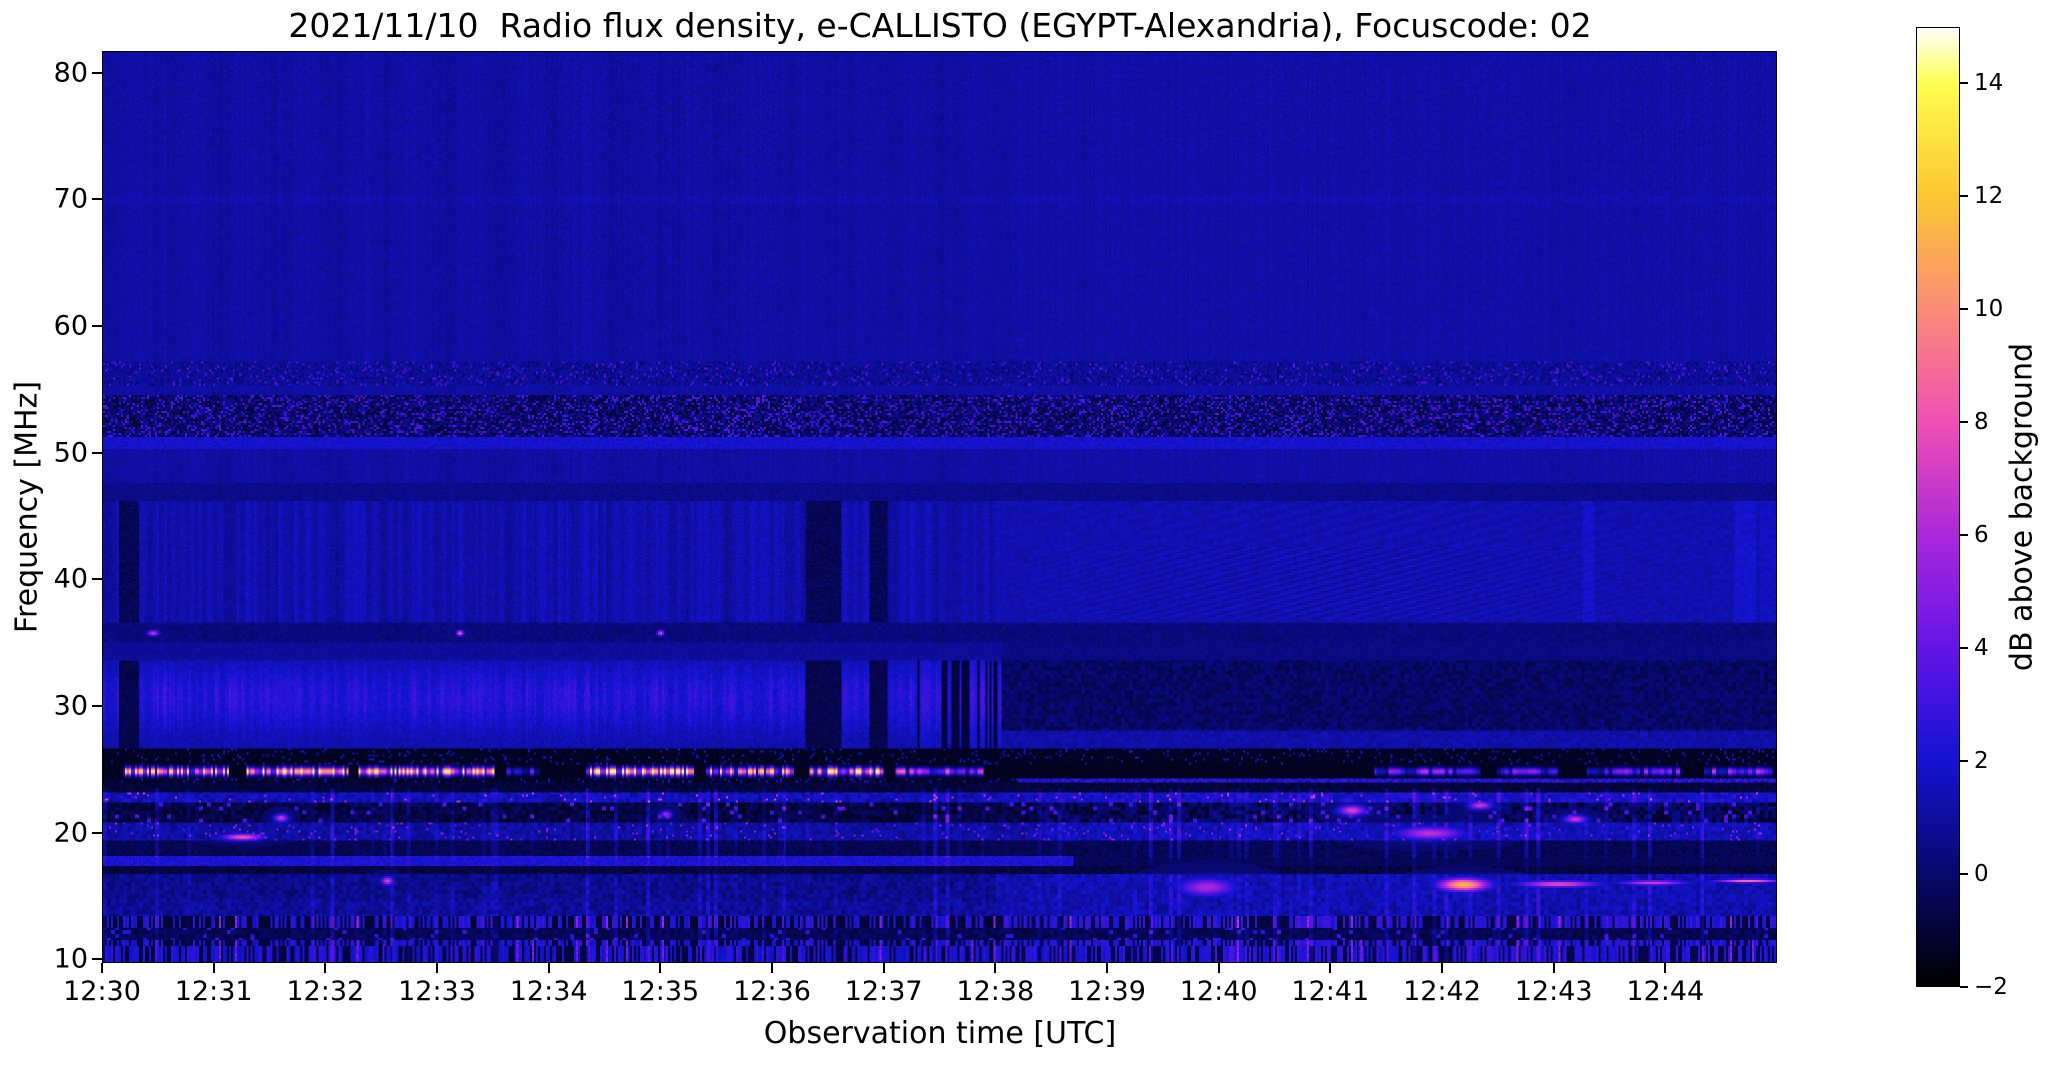  What do you see at coordinates (70, 453) in the screenshot?
I see `y-tick-label: 50` at bounding box center [70, 453].